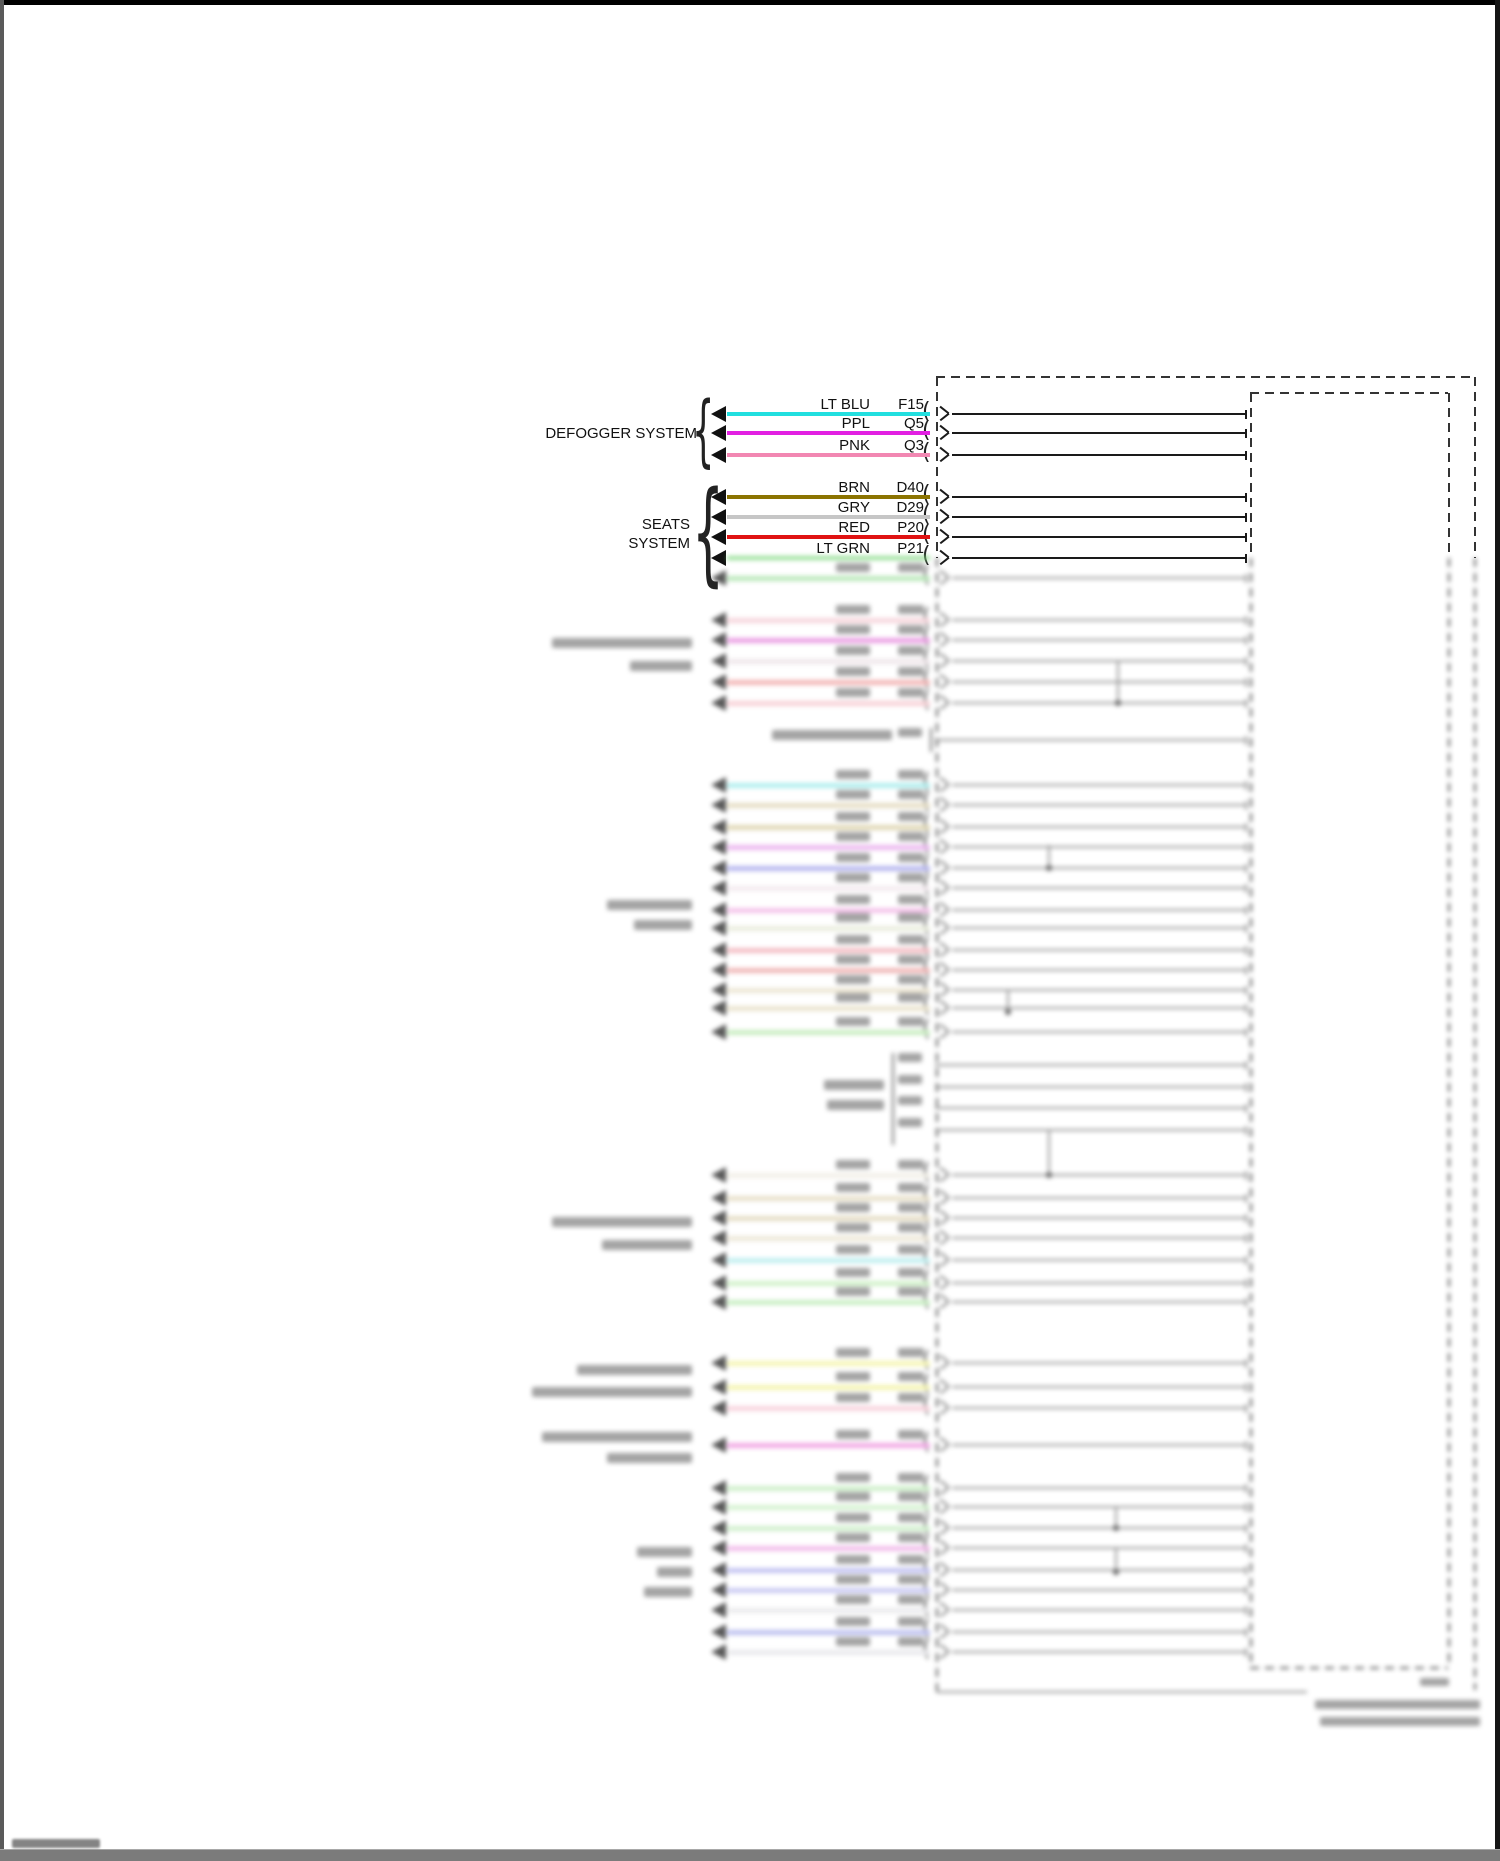  I want to click on dashed-connector-box-inner, so click(1349, 1668).